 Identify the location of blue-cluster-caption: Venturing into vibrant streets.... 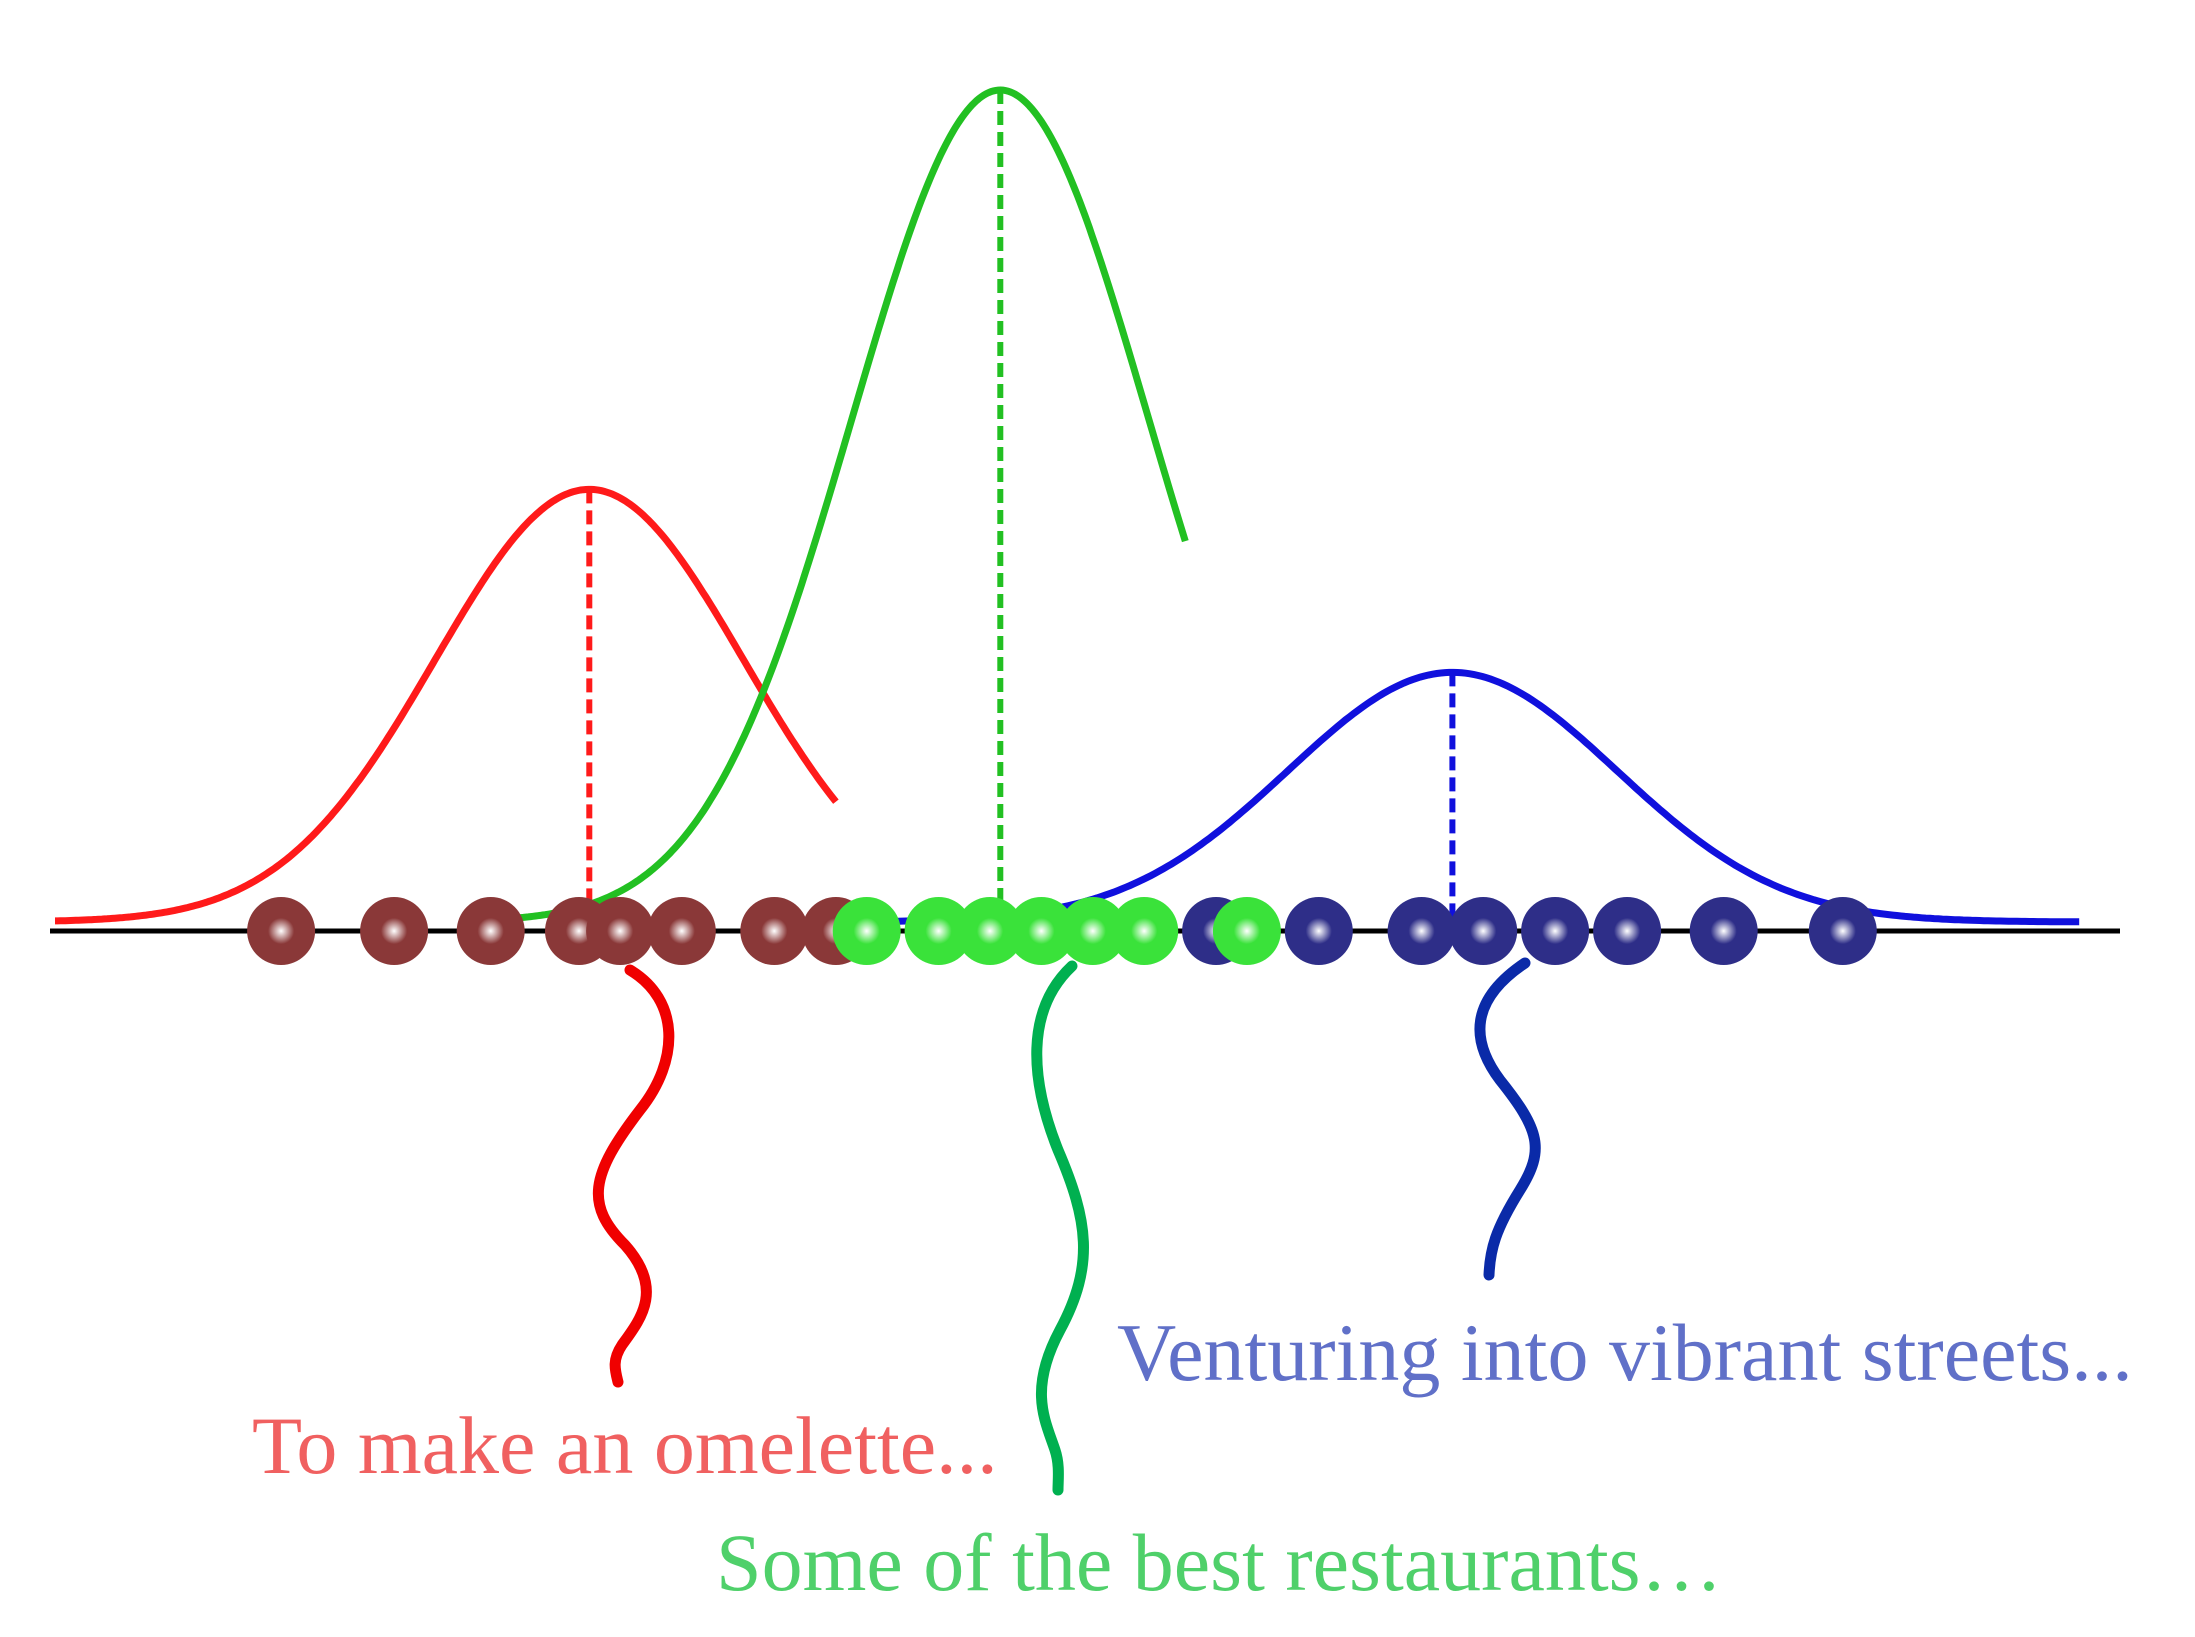
(1625, 1352).